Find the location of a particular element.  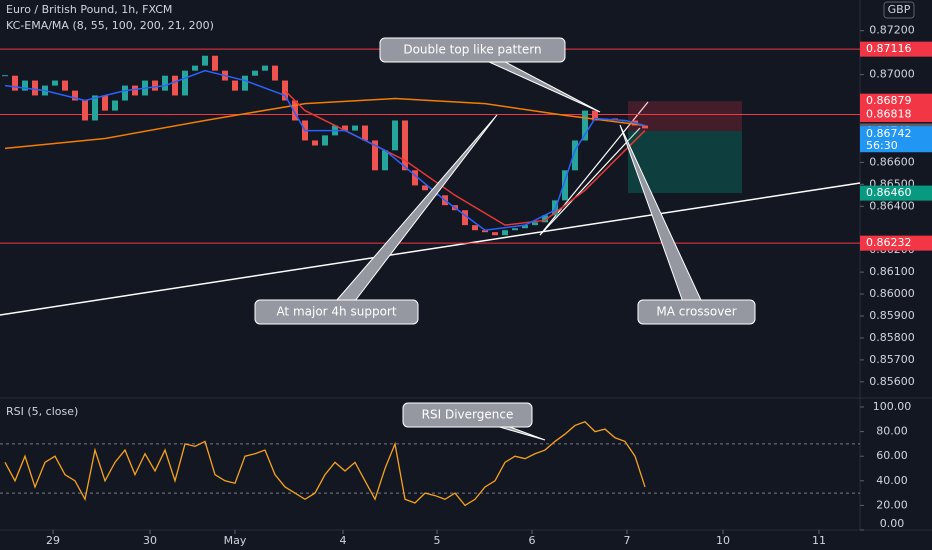

rsi-tick-label: 0.00 is located at coordinates (892, 523).